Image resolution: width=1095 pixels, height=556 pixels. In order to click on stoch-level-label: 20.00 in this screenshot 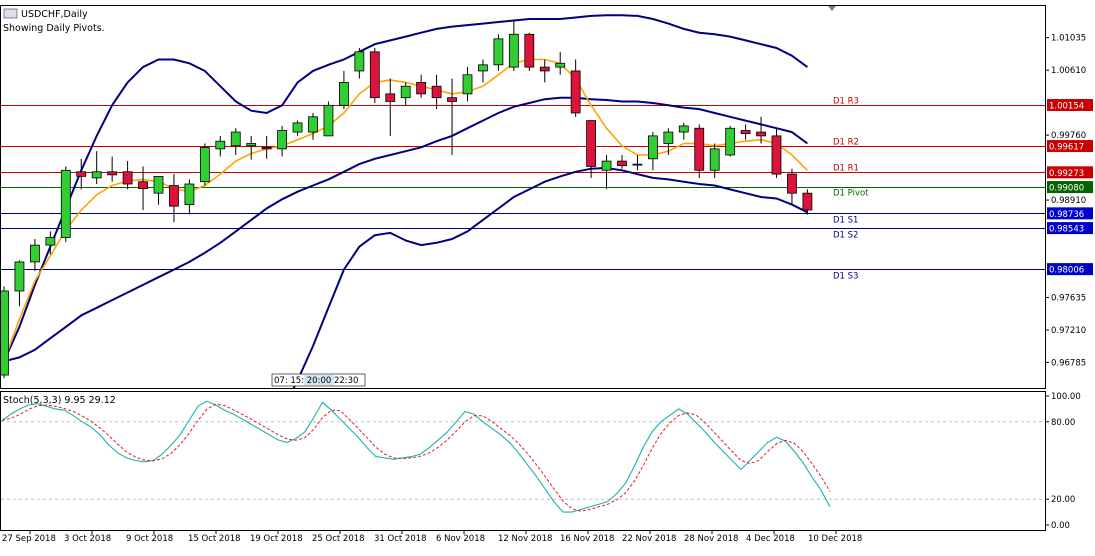, I will do `click(1063, 500)`.